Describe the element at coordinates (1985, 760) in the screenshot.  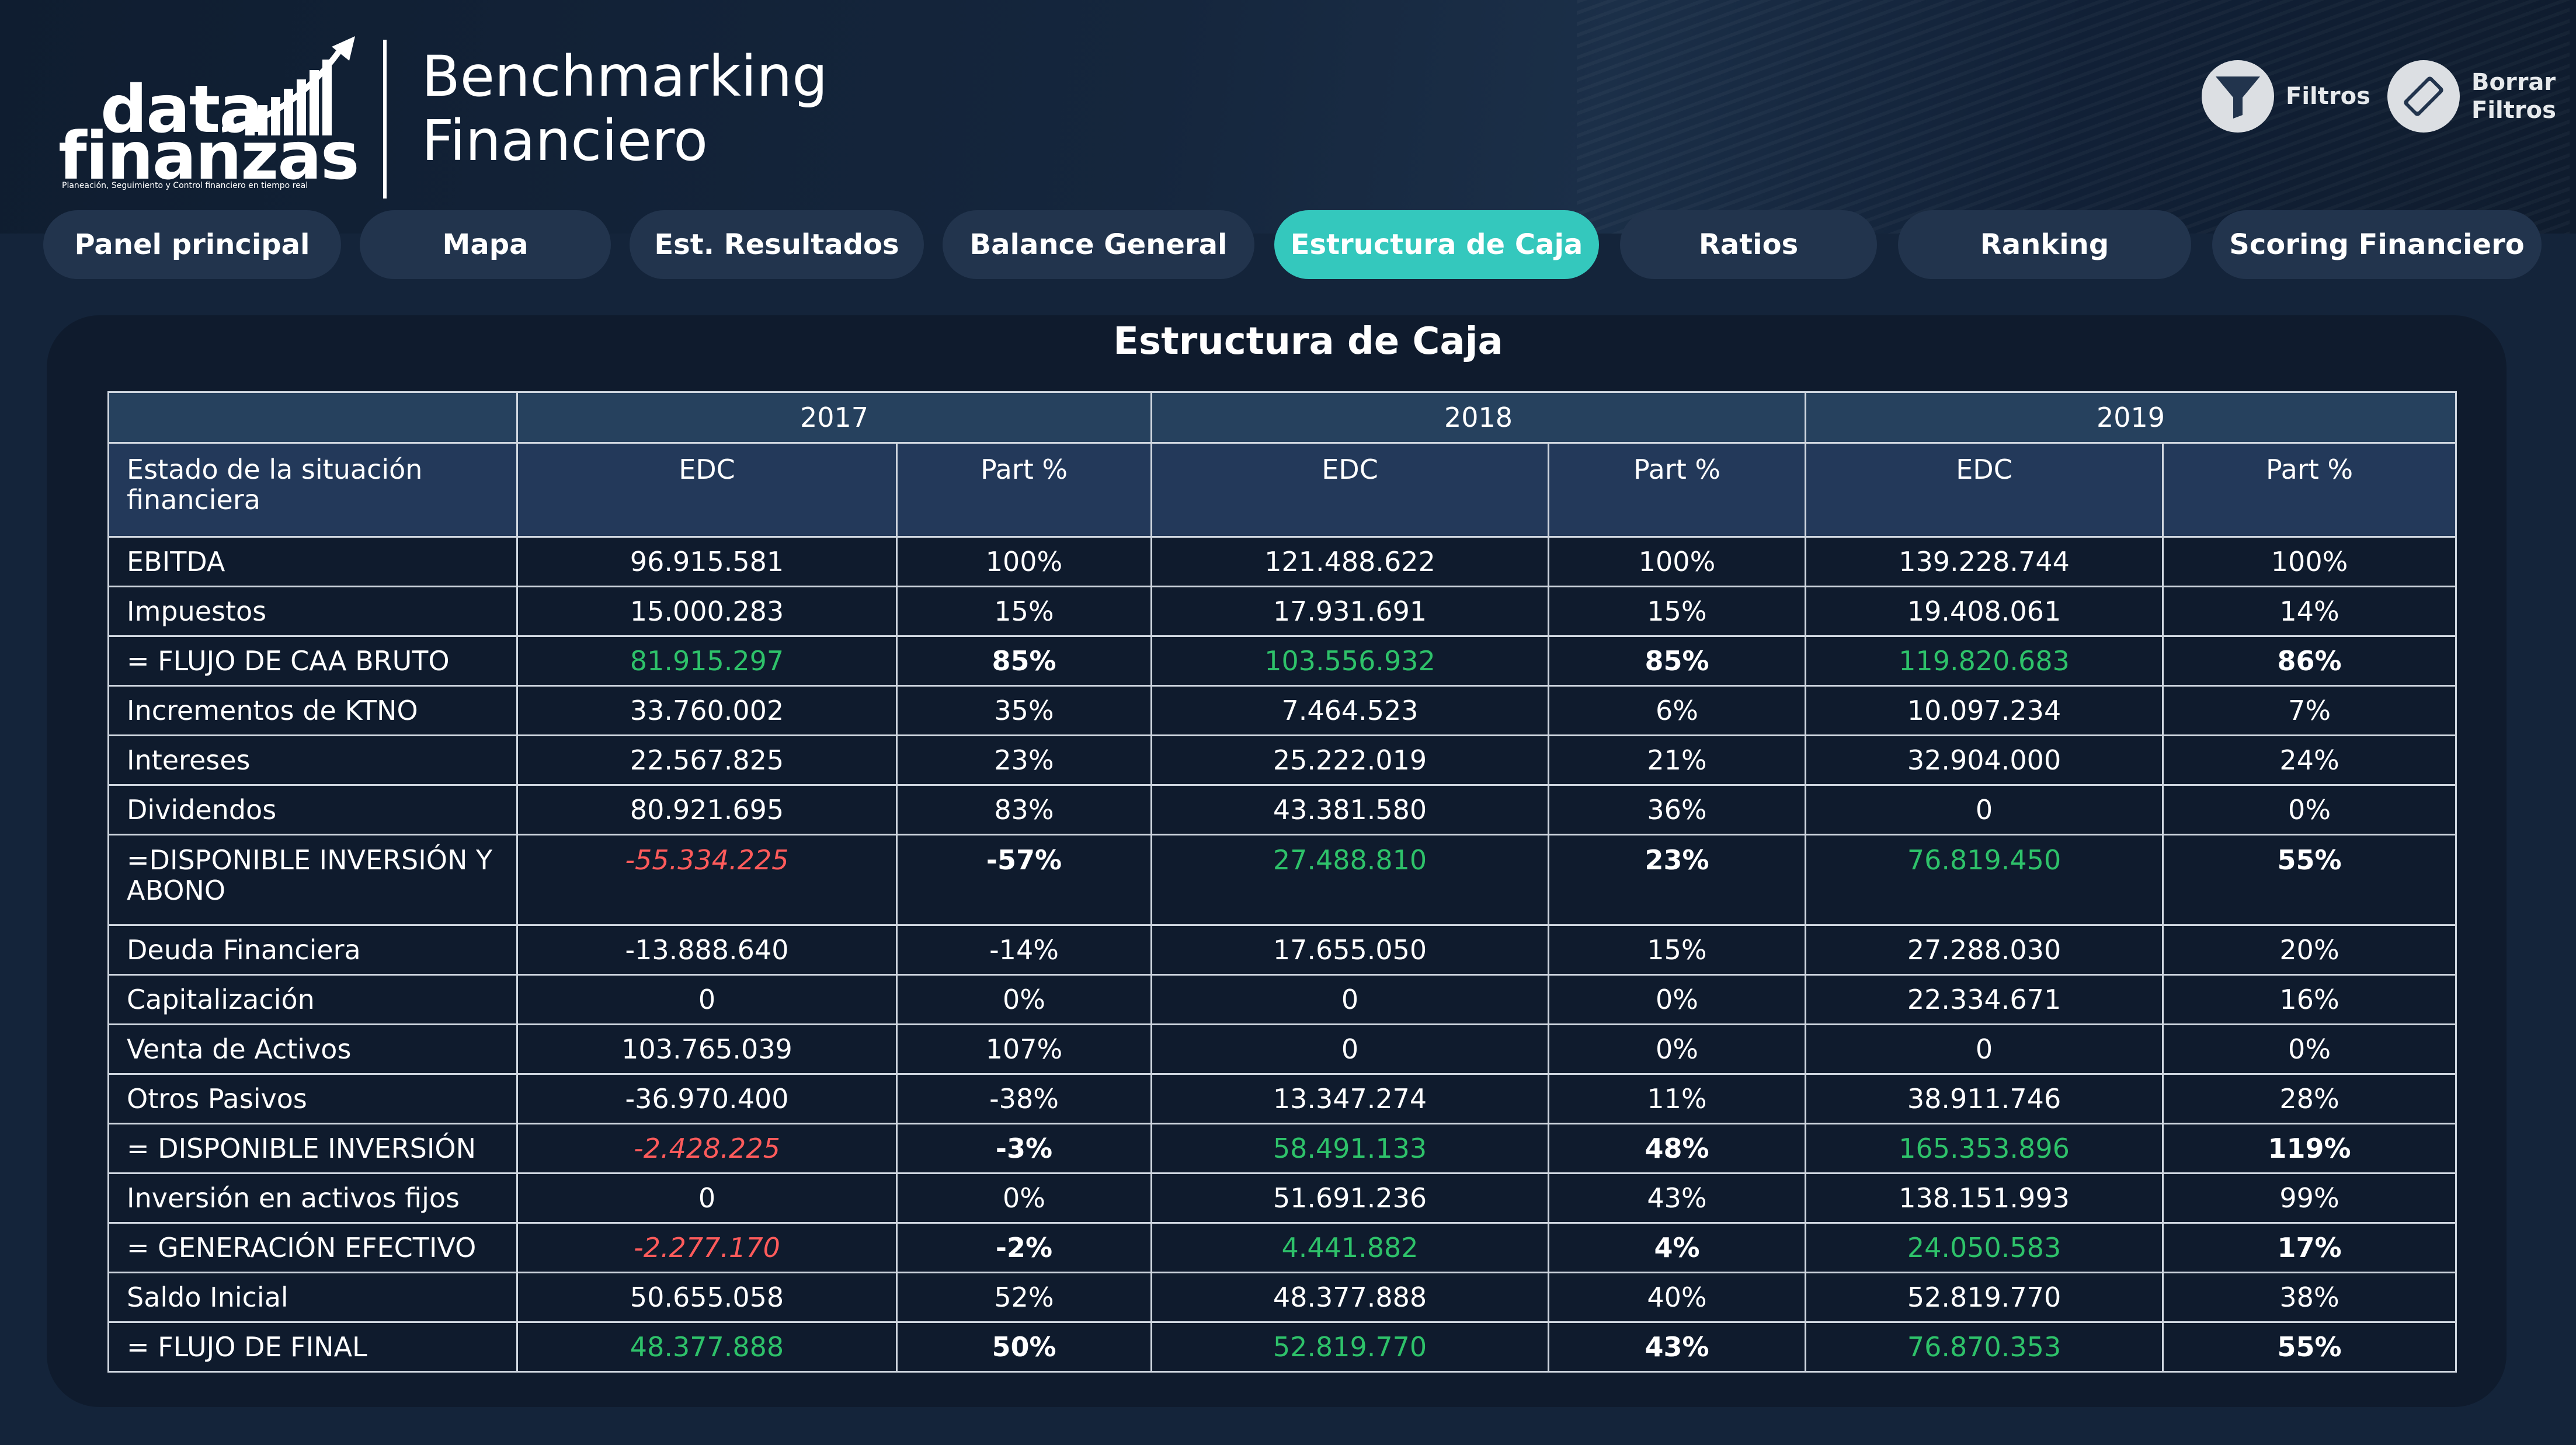
I see `edc-value-cell: 32.904.000` at that location.